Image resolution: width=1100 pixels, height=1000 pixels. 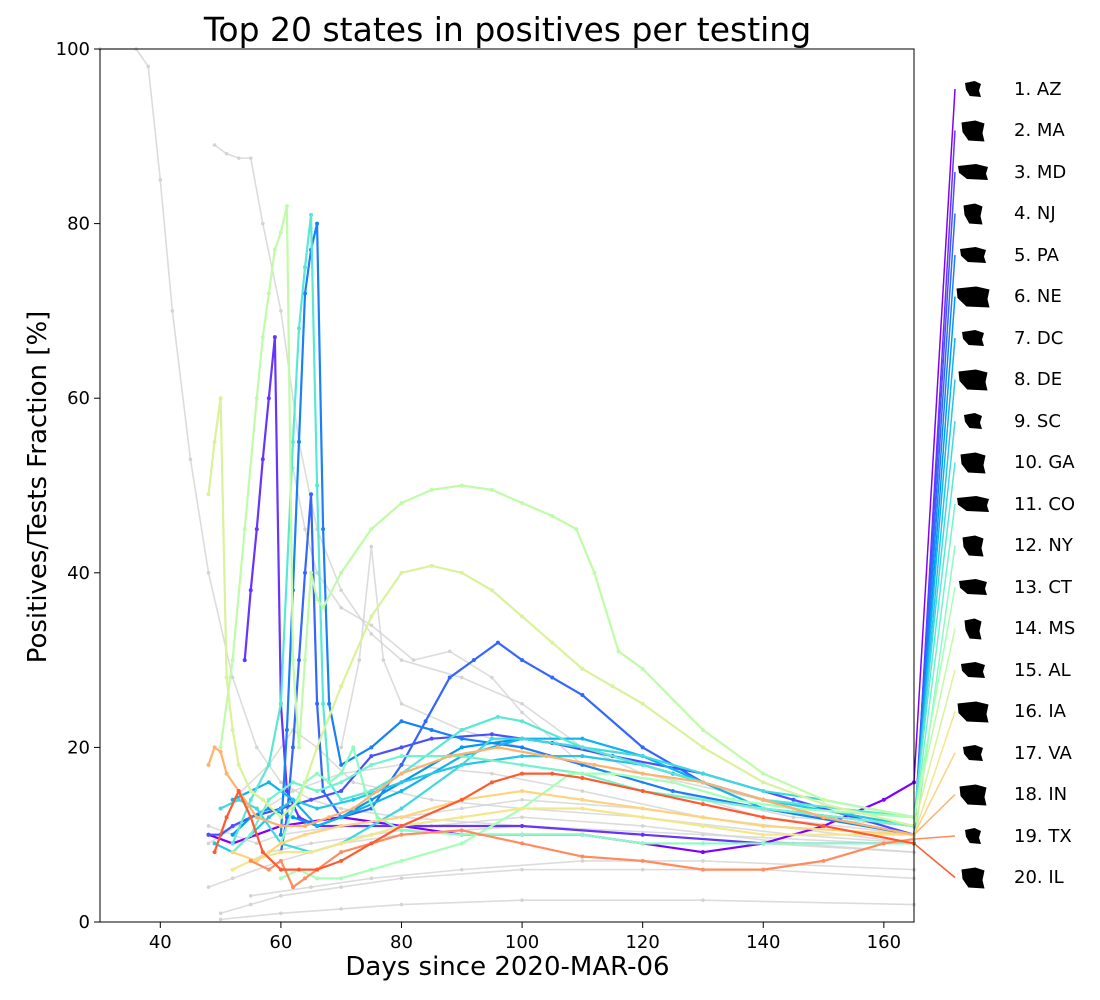 What do you see at coordinates (1004, 255) in the screenshot?
I see `legend-item-pa: 5. PA` at bounding box center [1004, 255].